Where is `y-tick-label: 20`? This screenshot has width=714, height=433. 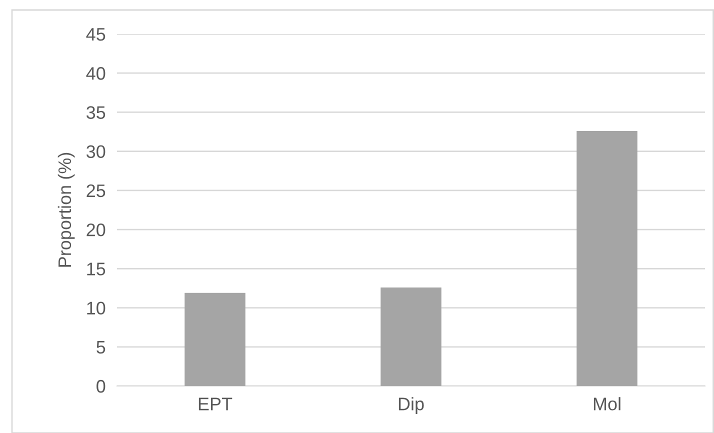 y-tick-label: 20 is located at coordinates (96, 229).